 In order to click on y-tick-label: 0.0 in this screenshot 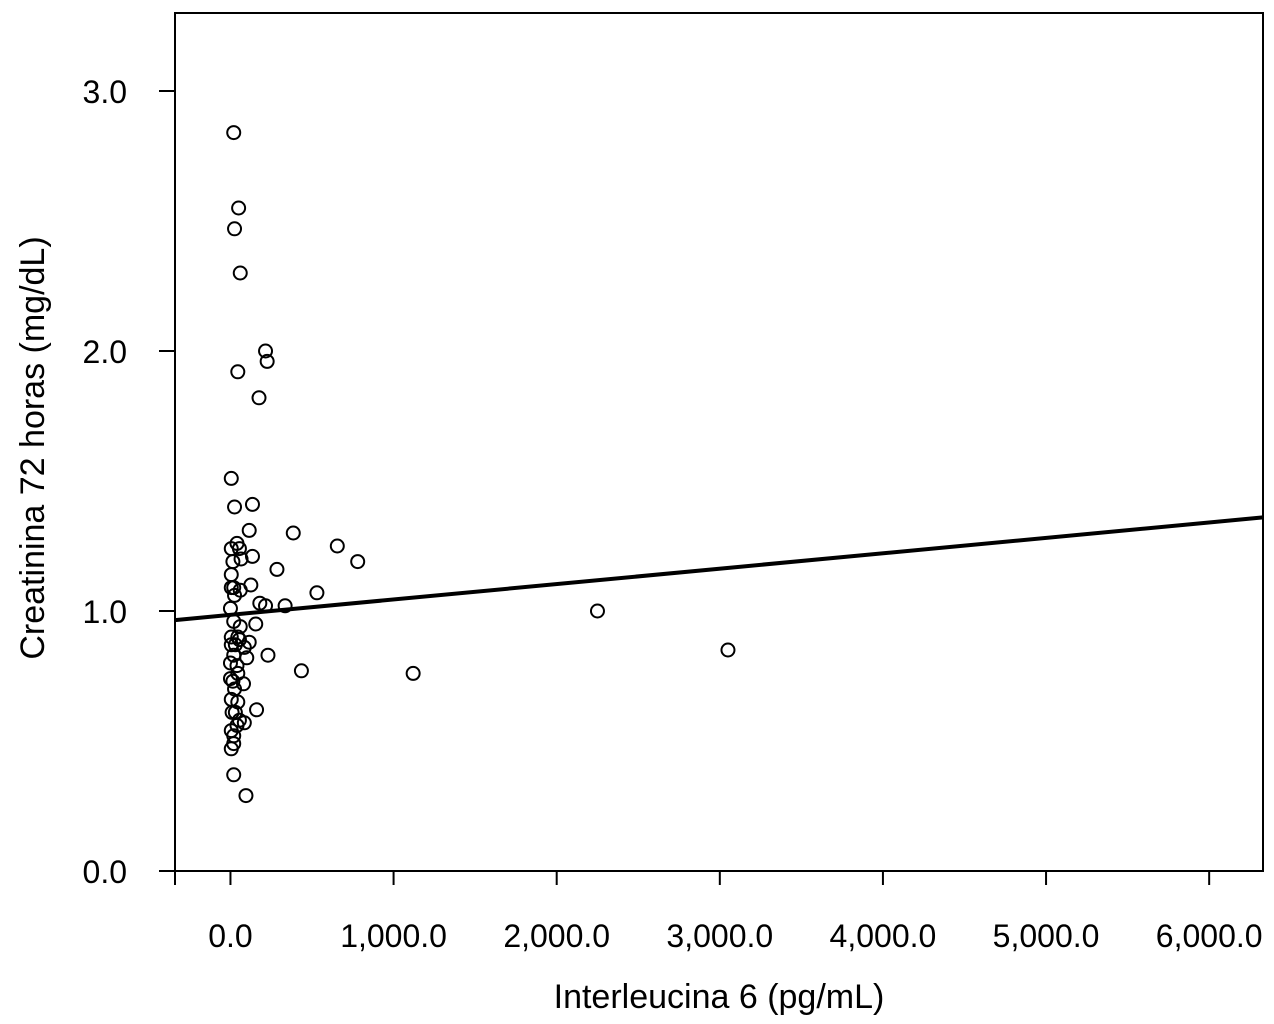, I will do `click(105, 872)`.